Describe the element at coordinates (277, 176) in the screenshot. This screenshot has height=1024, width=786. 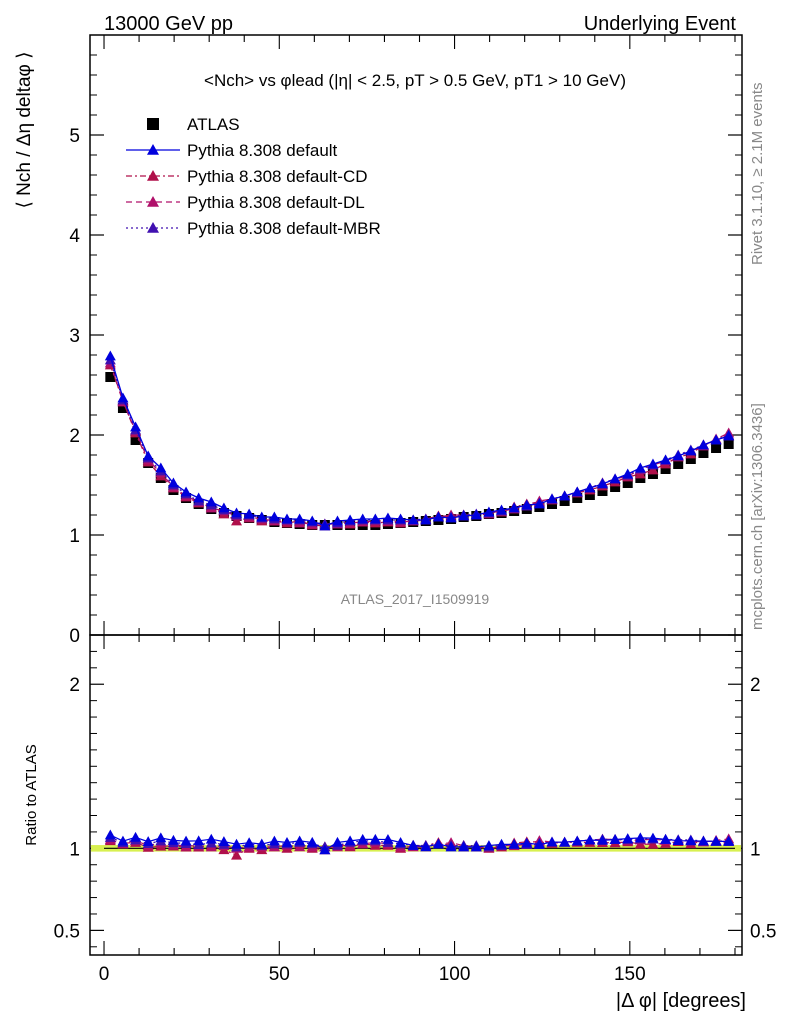
I see `legend-label: Pythia 8.308 default-CD` at that location.